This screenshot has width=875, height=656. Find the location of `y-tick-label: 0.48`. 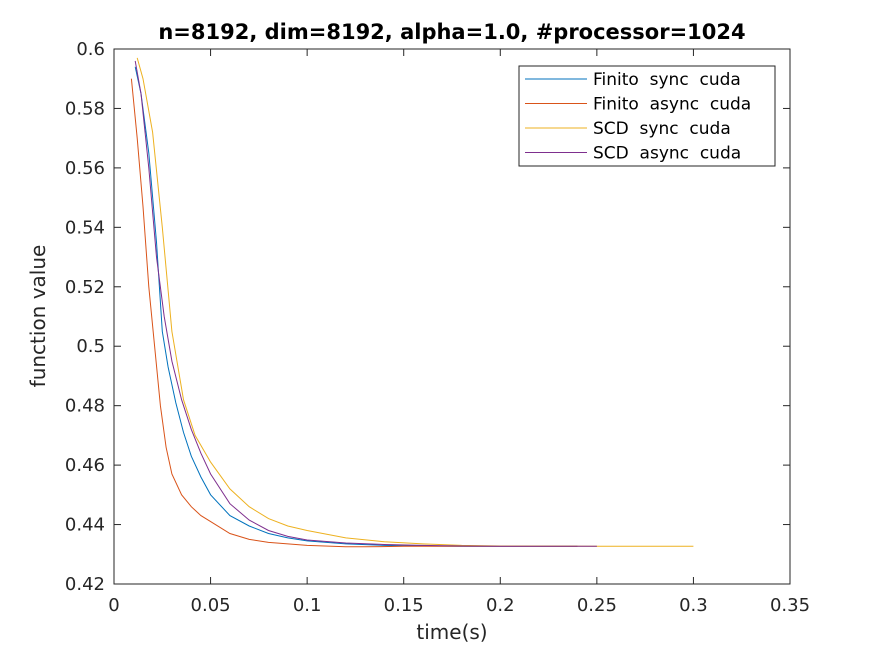

y-tick-label: 0.48 is located at coordinates (85, 406).